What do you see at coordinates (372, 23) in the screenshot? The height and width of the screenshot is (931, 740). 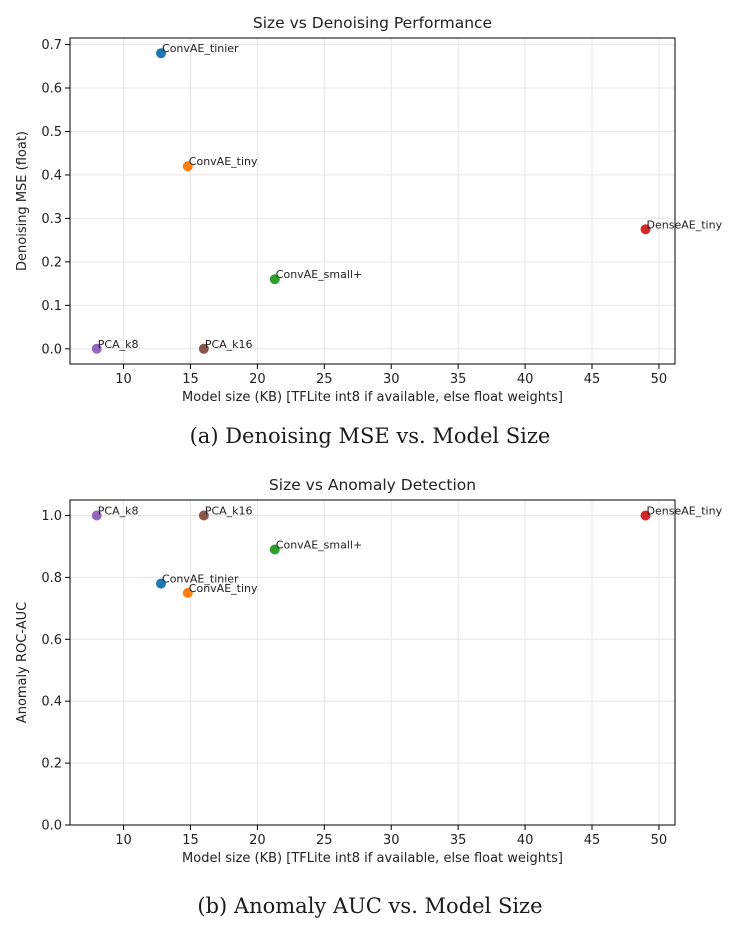 I see `chart-title: Size vs Denoising Performance` at bounding box center [372, 23].